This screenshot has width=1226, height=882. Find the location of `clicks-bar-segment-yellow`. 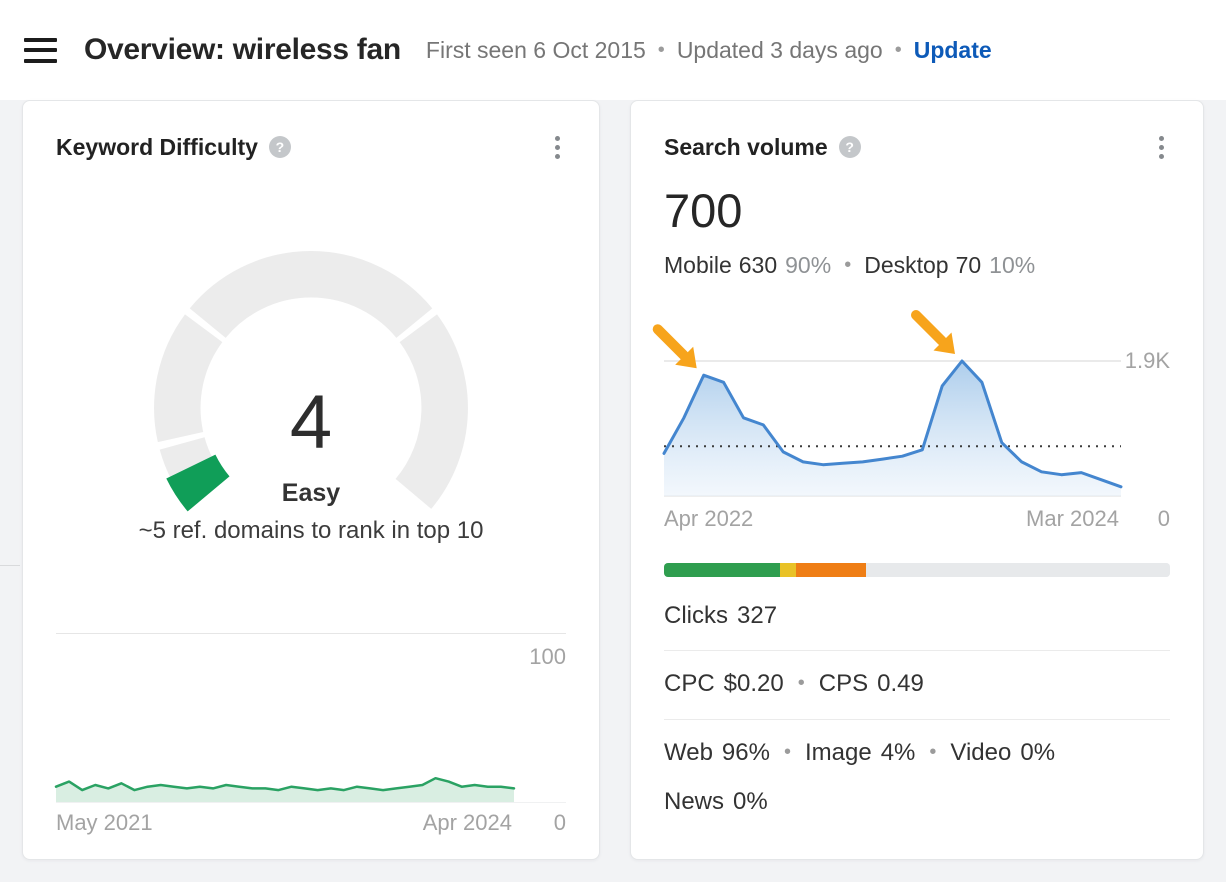

clicks-bar-segment-yellow is located at coordinates (788, 569).